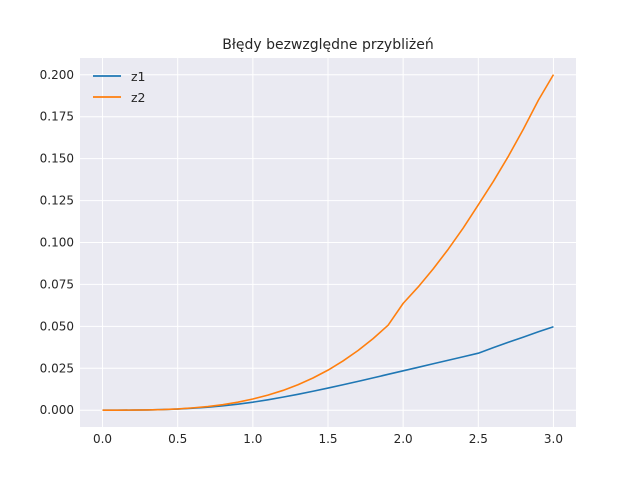  What do you see at coordinates (403, 439) in the screenshot?
I see `x-tick-label: 2.0` at bounding box center [403, 439].